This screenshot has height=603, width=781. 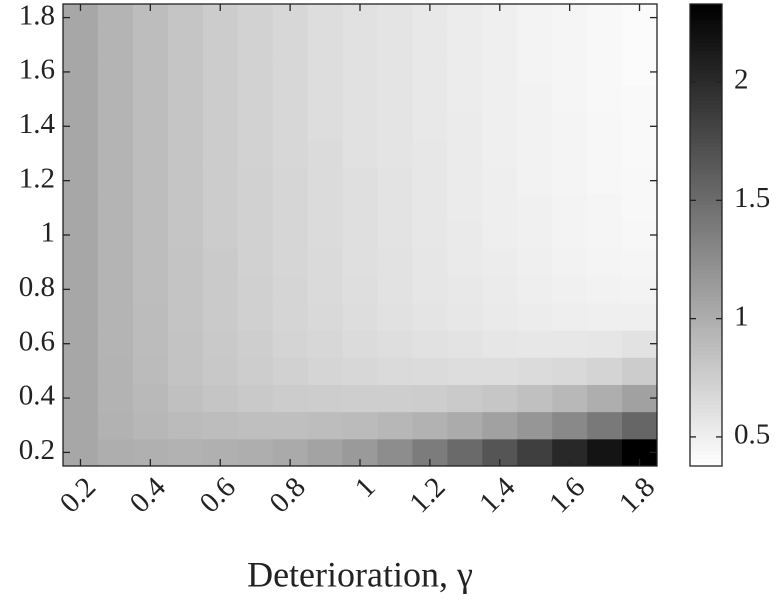 I want to click on x-tick-label: 1.6, so click(x=567, y=495).